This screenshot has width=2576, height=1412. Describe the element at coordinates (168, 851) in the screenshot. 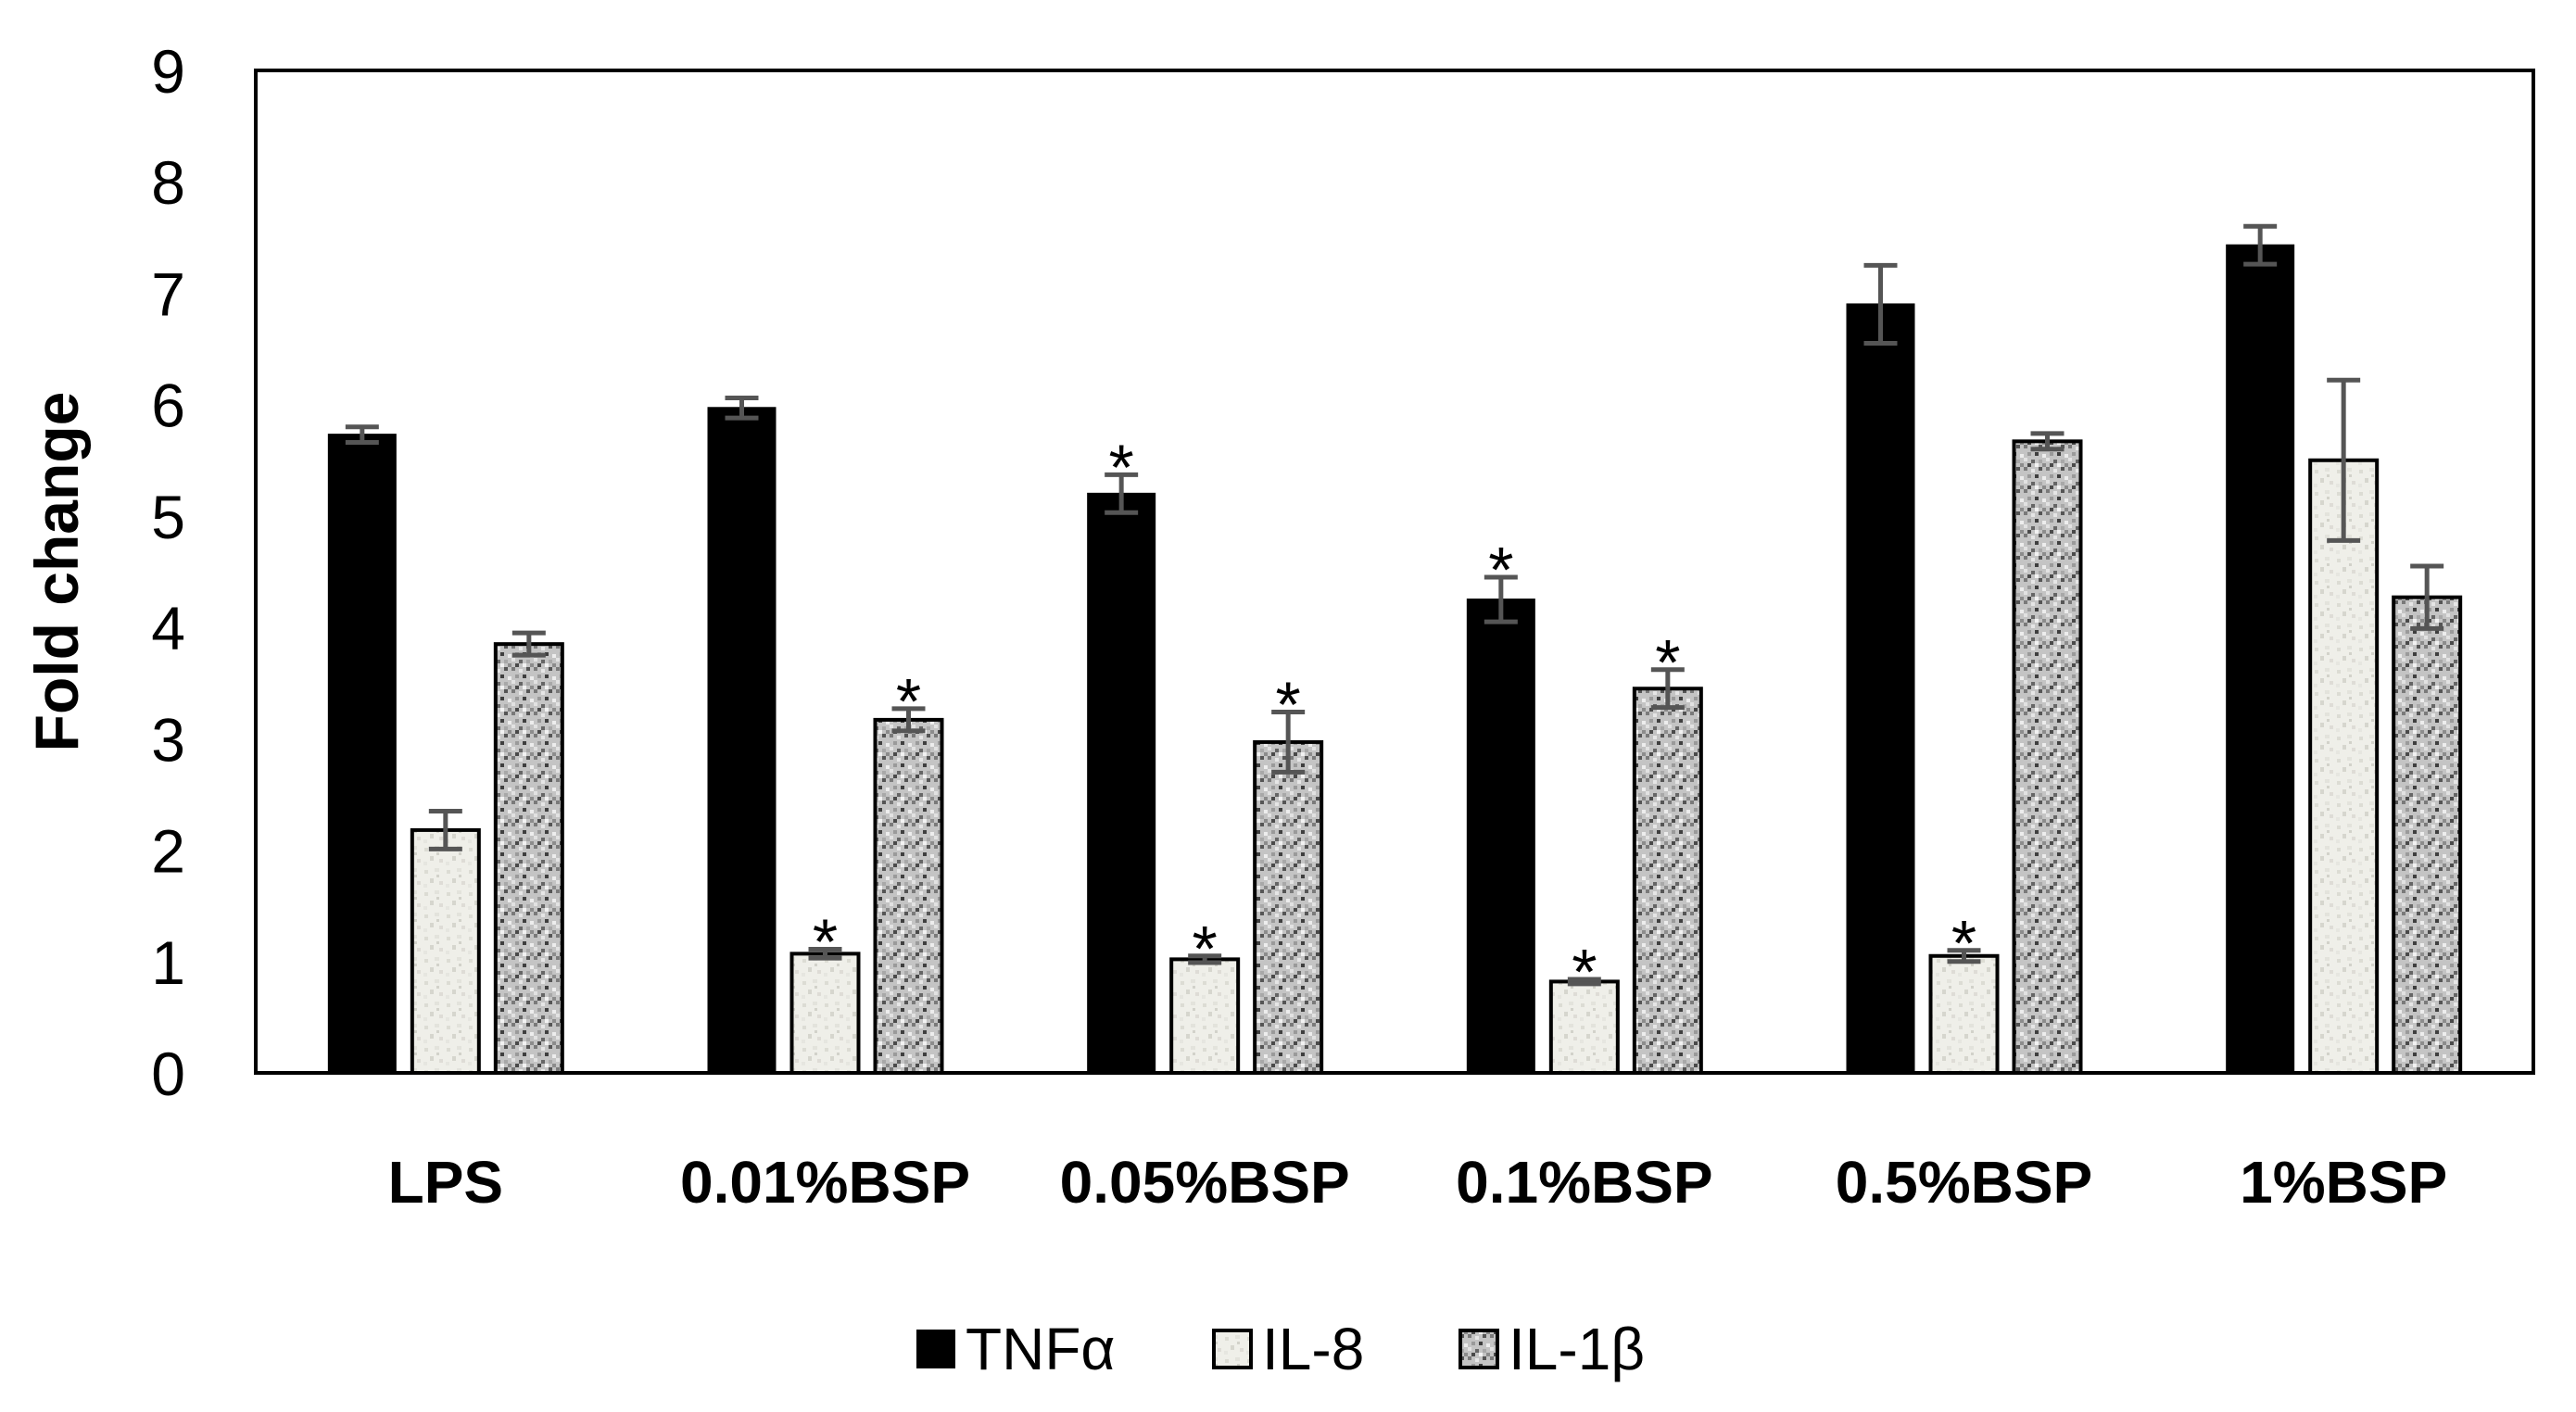

I see `y-tick-label: 2` at that location.